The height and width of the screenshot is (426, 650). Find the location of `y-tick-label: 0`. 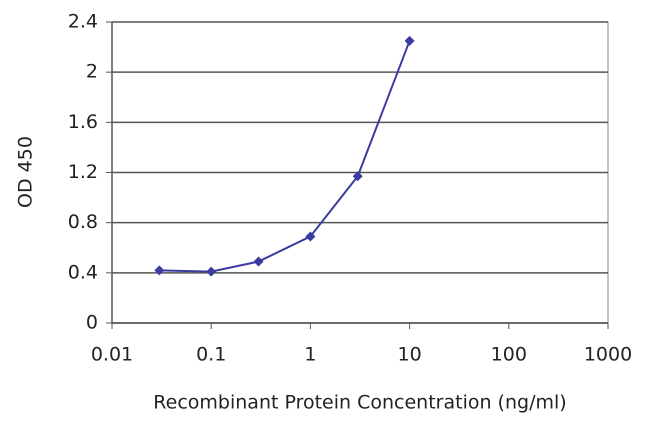

y-tick-label: 0 is located at coordinates (92, 323).